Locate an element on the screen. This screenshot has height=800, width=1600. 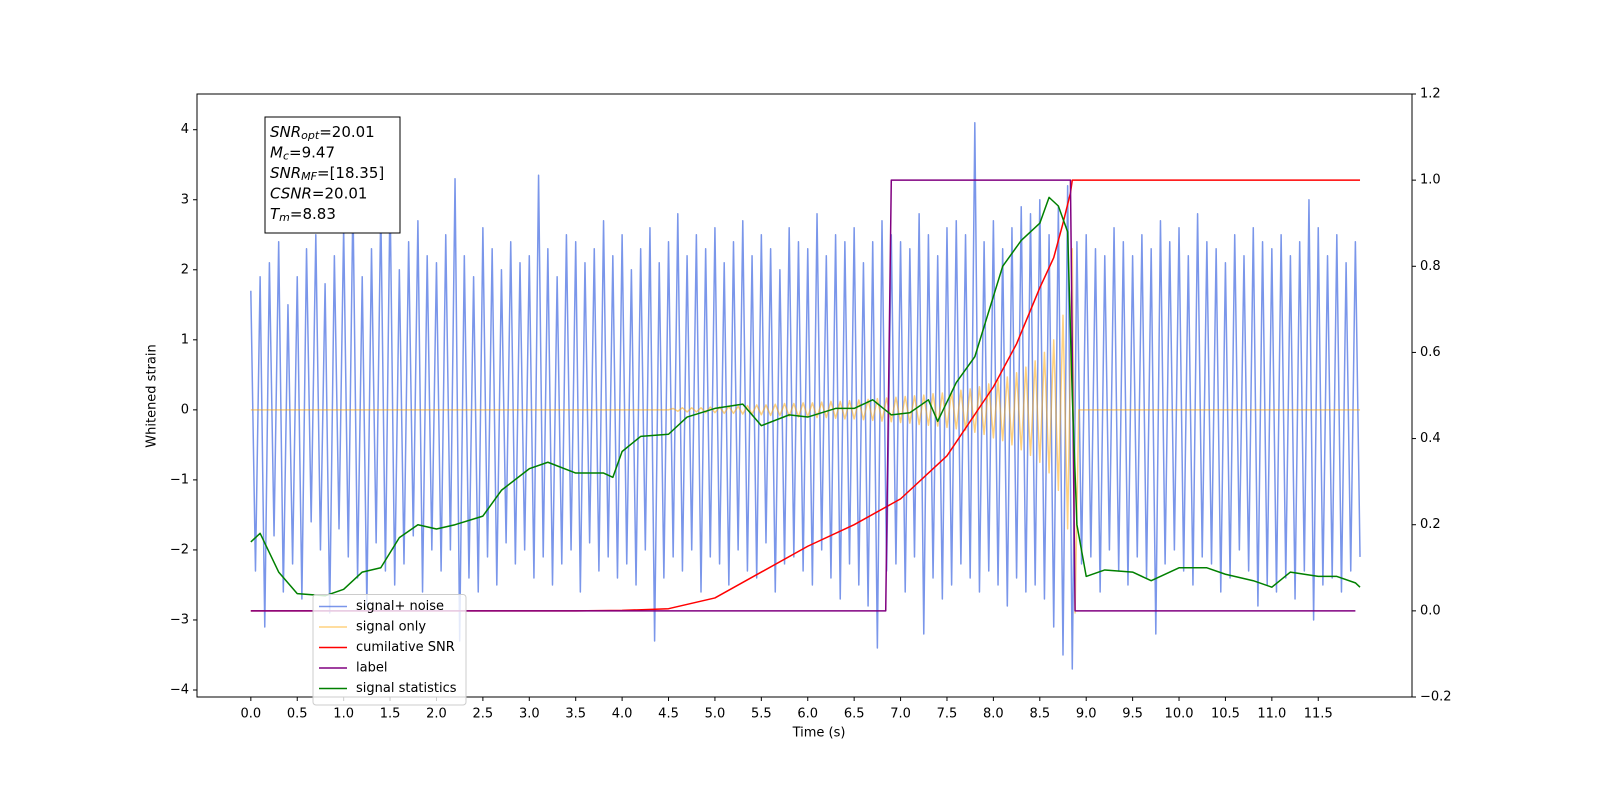
annotation-subscript: MF is located at coordinates (309, 176).